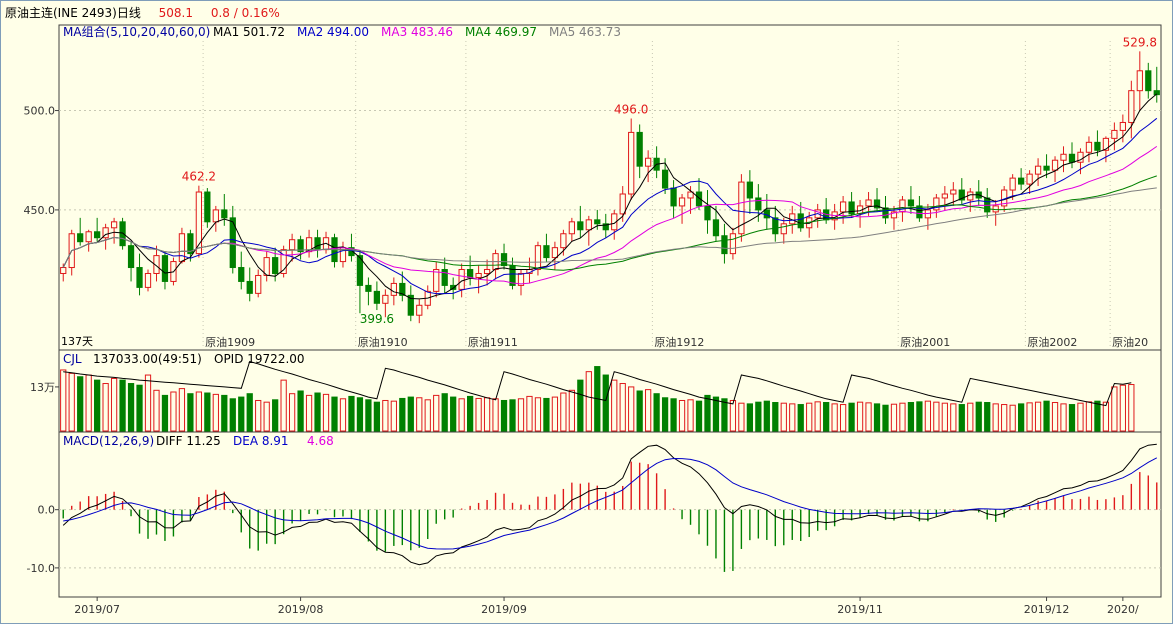  What do you see at coordinates (108, 441) in the screenshot?
I see `macd-legend-title: MACD(12,26,9)` at bounding box center [108, 441].